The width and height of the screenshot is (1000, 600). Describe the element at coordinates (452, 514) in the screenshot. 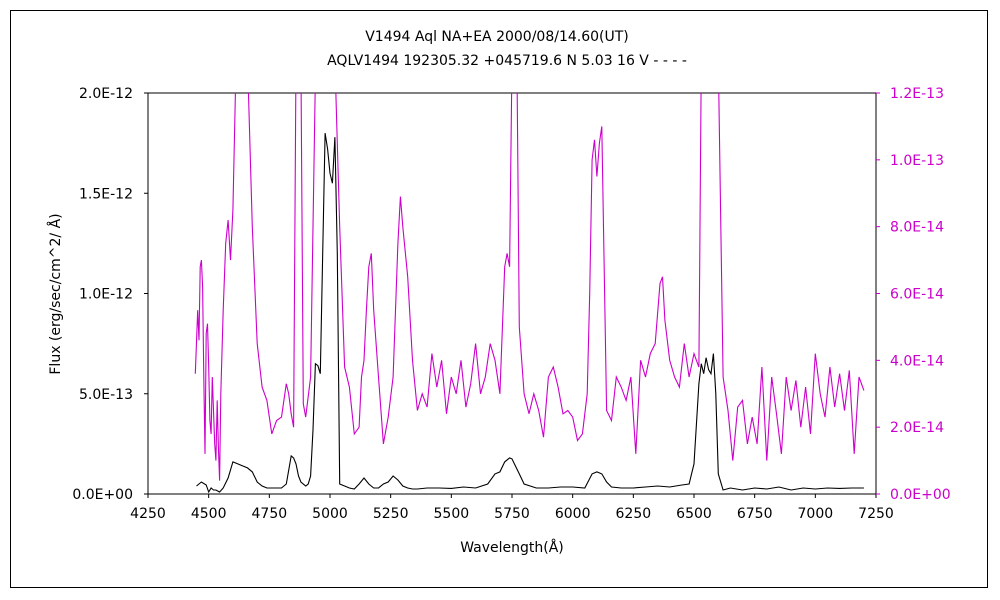

I see `x-tick-label: 5500` at that location.